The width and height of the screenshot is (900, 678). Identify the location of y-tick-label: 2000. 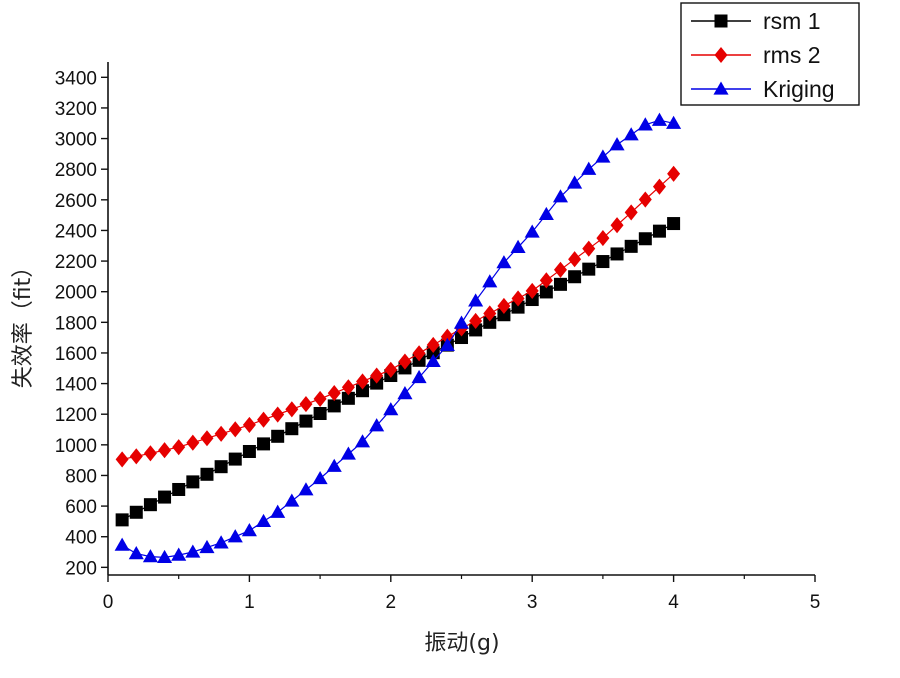
(76, 293).